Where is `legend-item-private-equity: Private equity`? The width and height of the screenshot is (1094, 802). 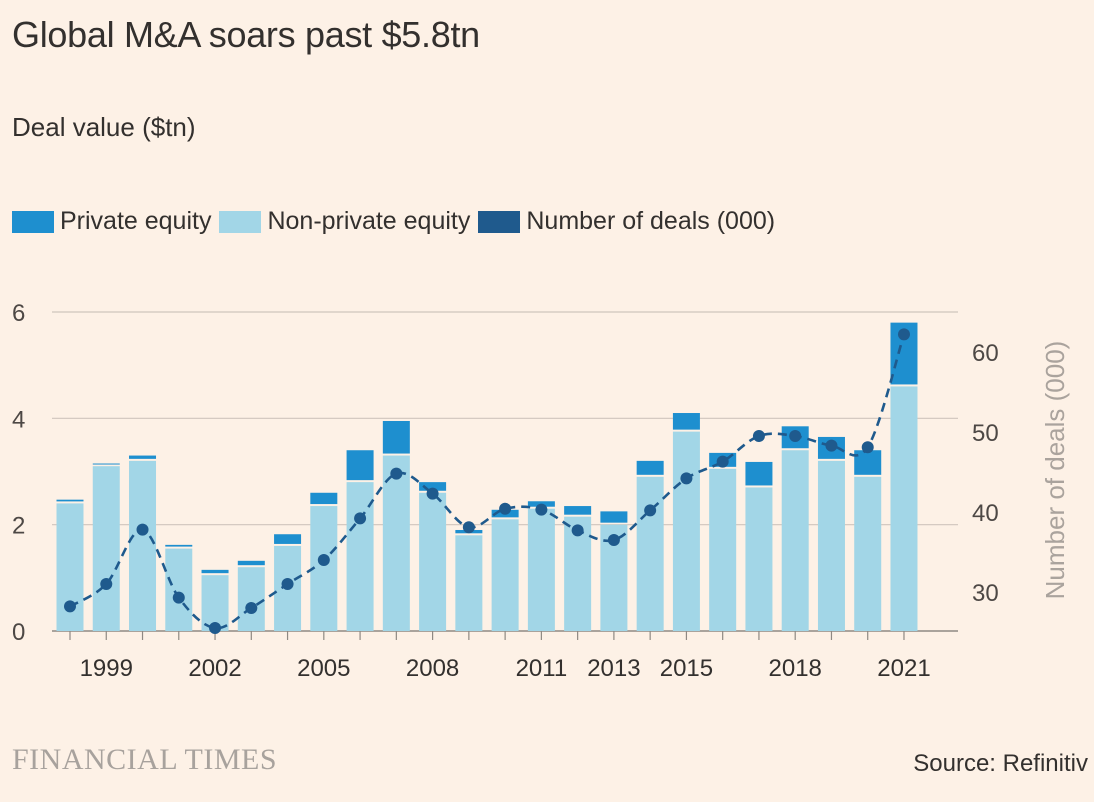 legend-item-private-equity: Private equity is located at coordinates (111, 221).